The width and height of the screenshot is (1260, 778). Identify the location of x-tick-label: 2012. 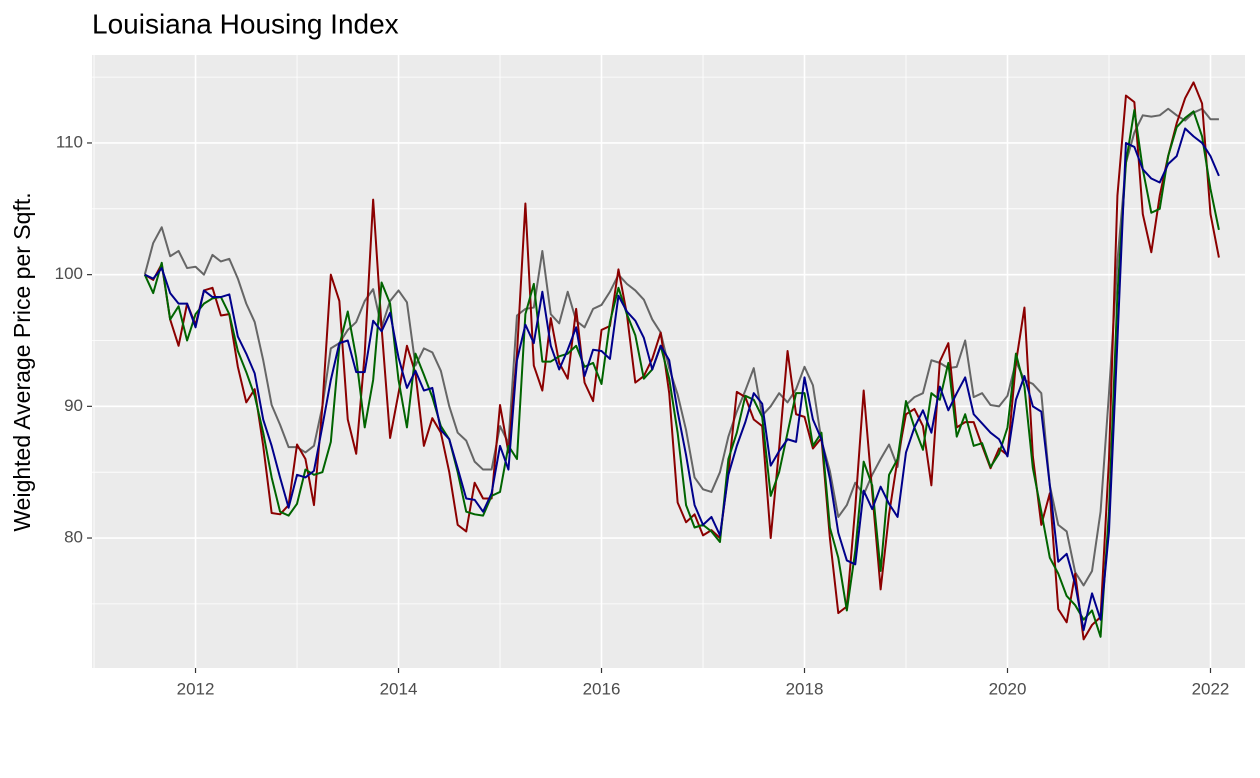
(196, 688).